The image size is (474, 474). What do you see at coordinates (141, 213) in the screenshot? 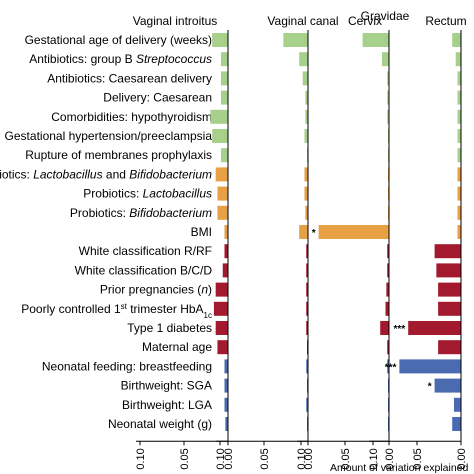
I see `category-label: Probiotics: Bifidobacterium` at bounding box center [141, 213].